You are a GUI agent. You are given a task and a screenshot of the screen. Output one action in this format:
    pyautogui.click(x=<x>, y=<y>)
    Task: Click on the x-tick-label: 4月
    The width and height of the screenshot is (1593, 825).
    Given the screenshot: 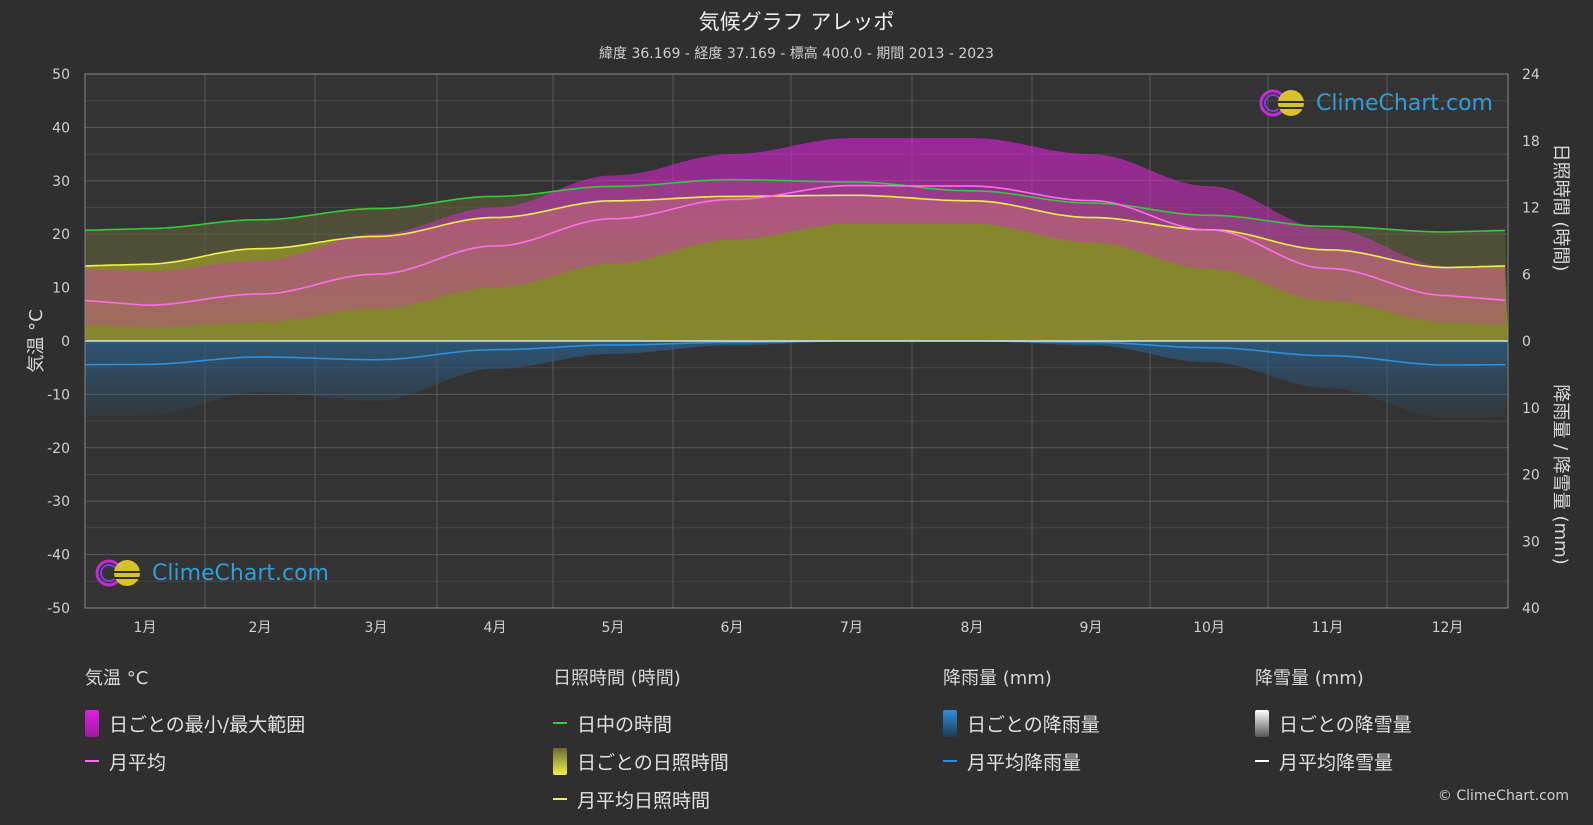 What is the action you would take?
    pyautogui.click(x=495, y=628)
    